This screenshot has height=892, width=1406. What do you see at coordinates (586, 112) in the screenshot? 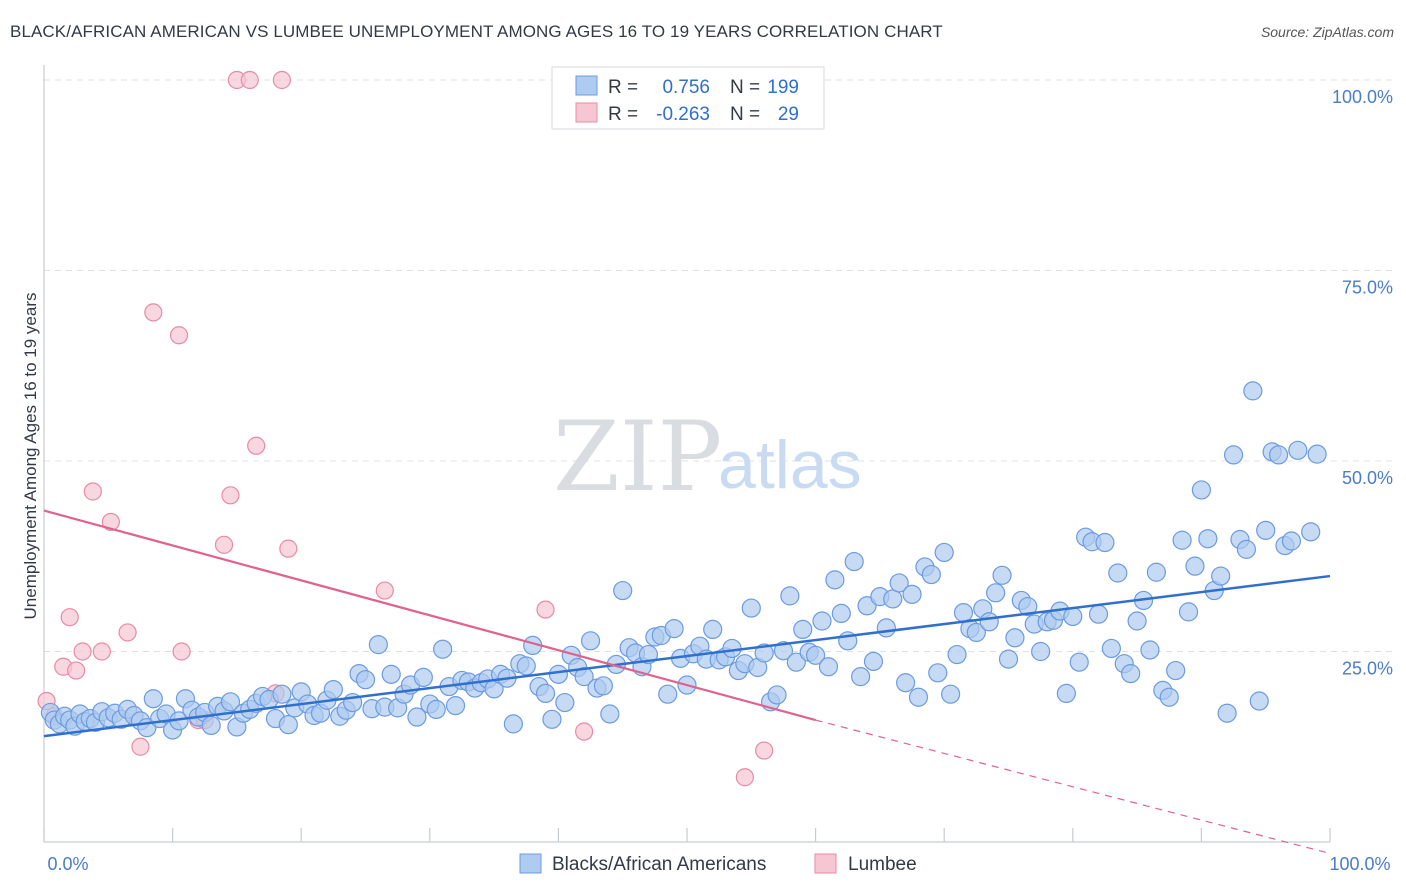
I see `legend-swatch-pink` at bounding box center [586, 112].